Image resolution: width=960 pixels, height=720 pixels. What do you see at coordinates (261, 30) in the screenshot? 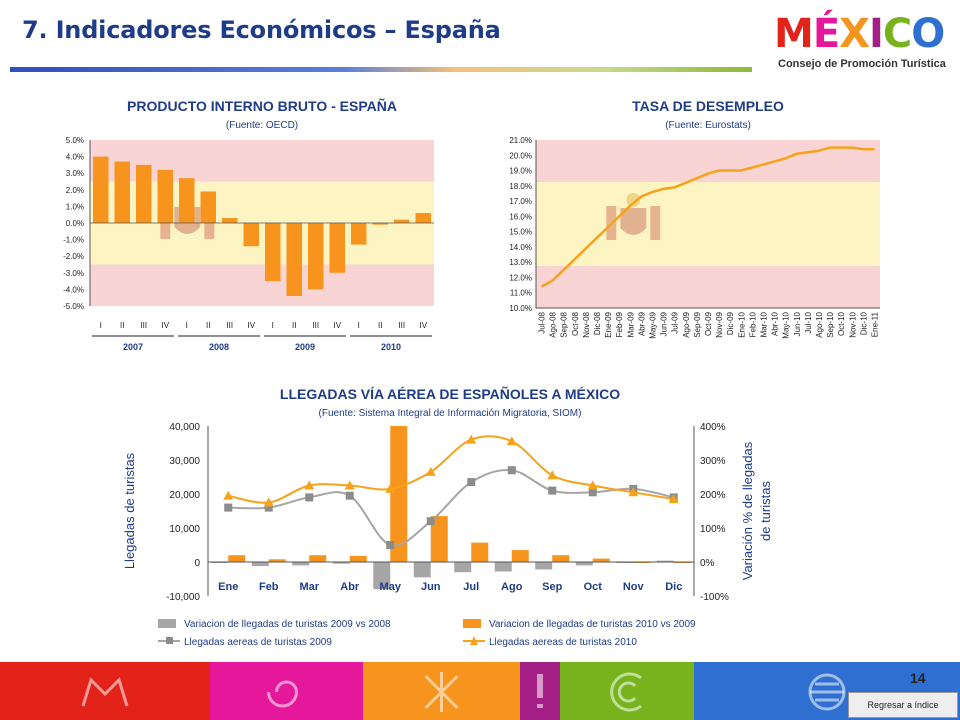
I see `page-title: 7. Indicadores Económicos – España` at bounding box center [261, 30].